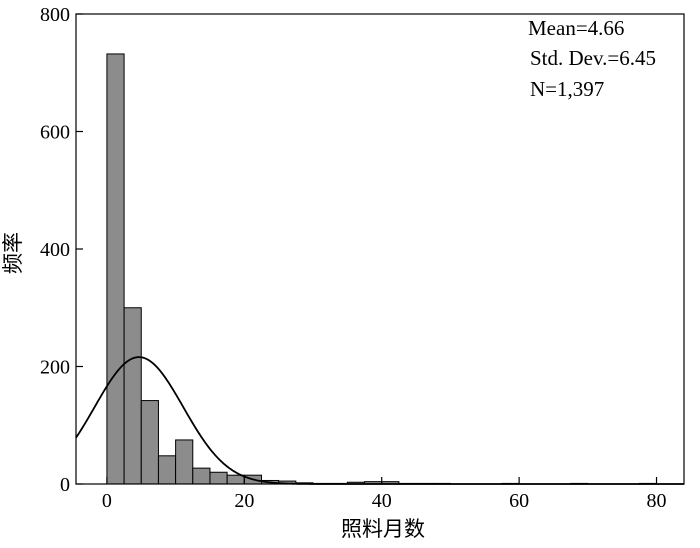  I want to click on y-tick-label: 400, so click(55, 250).